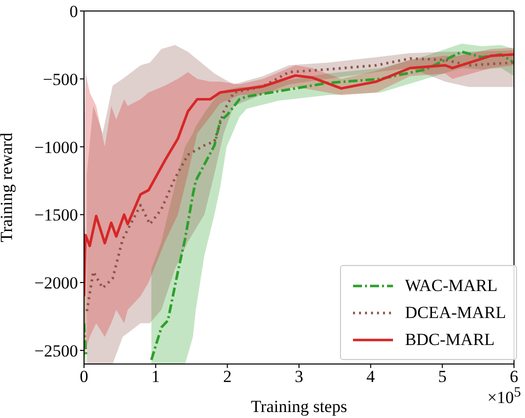 This screenshot has width=525, height=418. What do you see at coordinates (74, 12) in the screenshot?
I see `y-tick-label: 0` at bounding box center [74, 12].